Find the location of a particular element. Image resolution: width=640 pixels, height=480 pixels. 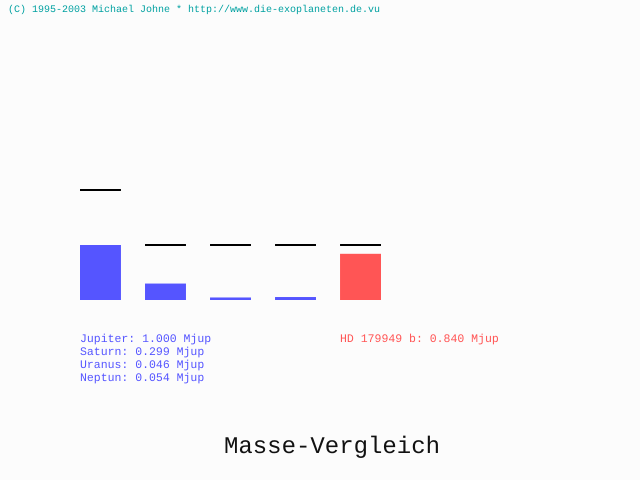

text: Uranus: 0.046 Mjup is located at coordinates (142, 365).